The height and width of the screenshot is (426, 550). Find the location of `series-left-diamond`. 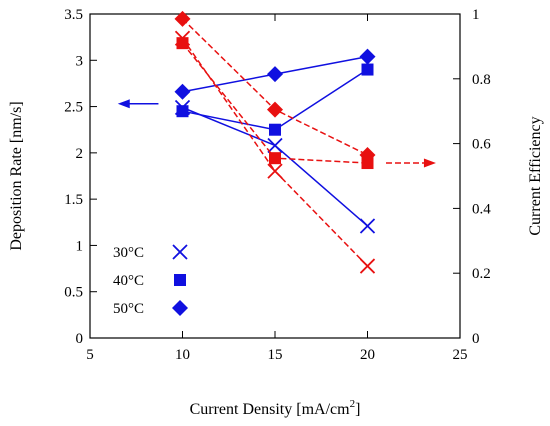

series-left-diamond is located at coordinates (275, 74).